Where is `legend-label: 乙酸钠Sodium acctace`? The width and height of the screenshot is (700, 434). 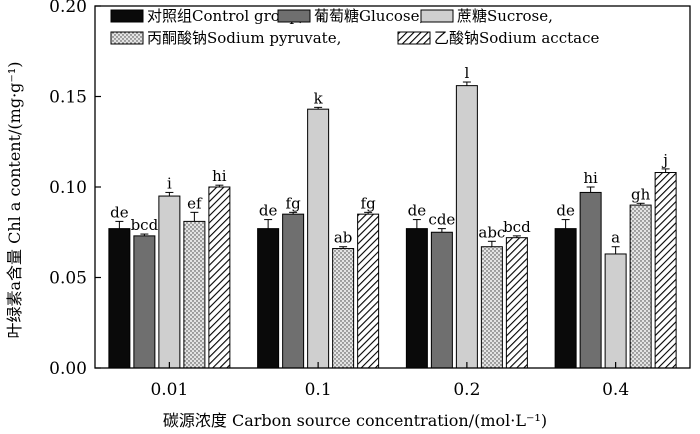
legend-label: 乙酸钠Sodium acctace is located at coordinates (516, 38).